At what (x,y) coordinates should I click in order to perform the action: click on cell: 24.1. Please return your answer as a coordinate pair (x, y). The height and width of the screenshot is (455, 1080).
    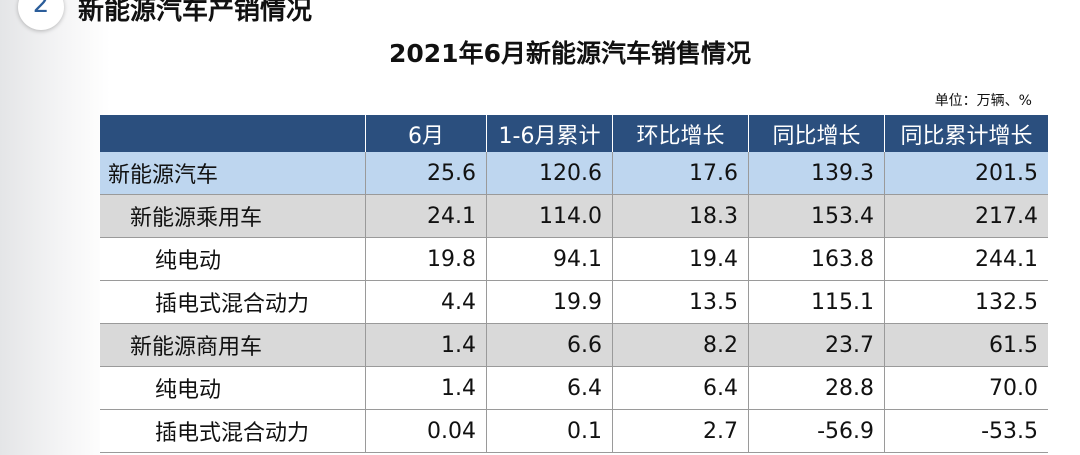
    Looking at the image, I should click on (426, 216).